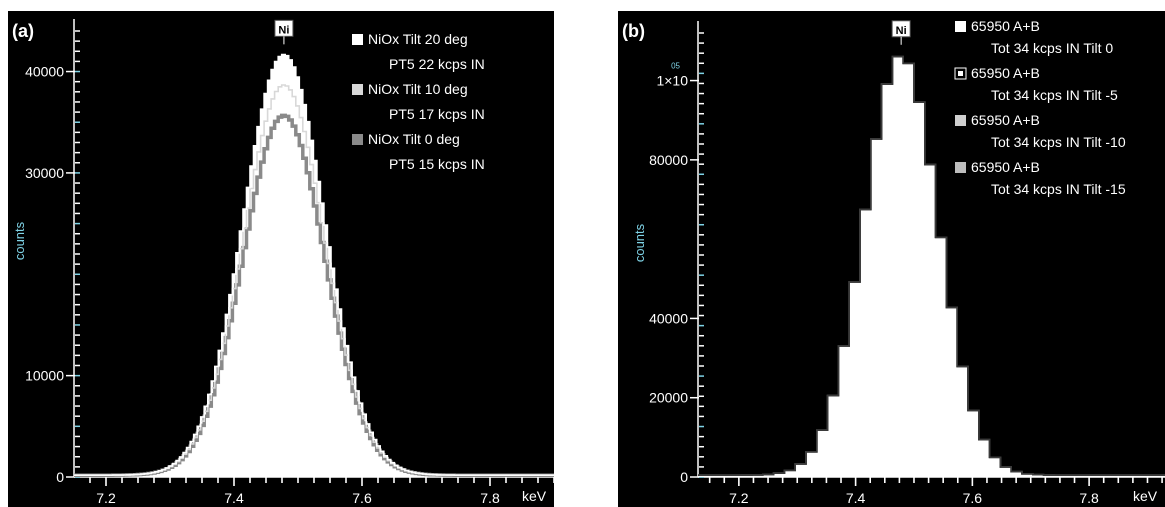 The width and height of the screenshot is (1165, 507). Describe the element at coordinates (1052, 48) in the screenshot. I see `legend-entry-detail: Tot 34 kcps IN Tilt 0` at that location.